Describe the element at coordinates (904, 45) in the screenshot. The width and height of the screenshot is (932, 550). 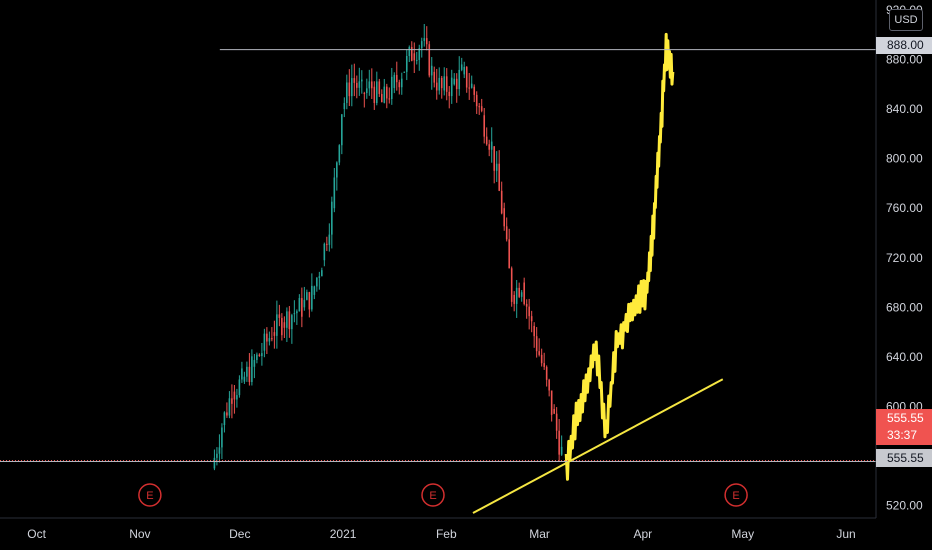
I see `resistance-price-label: 888.00` at that location.